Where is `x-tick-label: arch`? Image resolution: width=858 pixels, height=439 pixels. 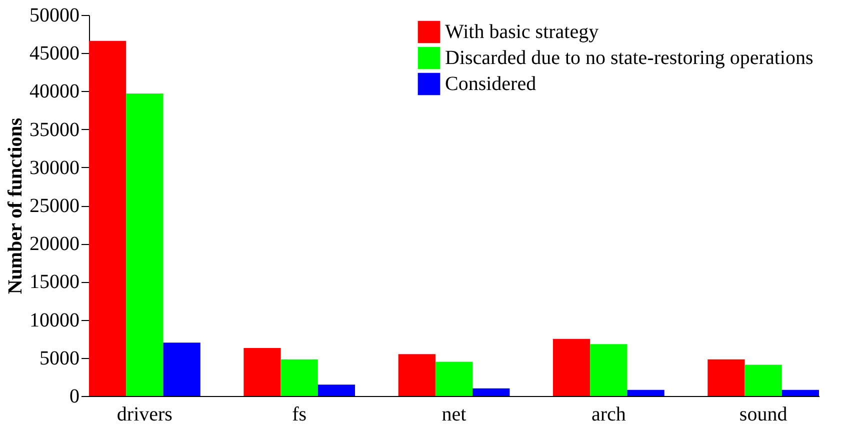
x-tick-label: arch is located at coordinates (608, 415).